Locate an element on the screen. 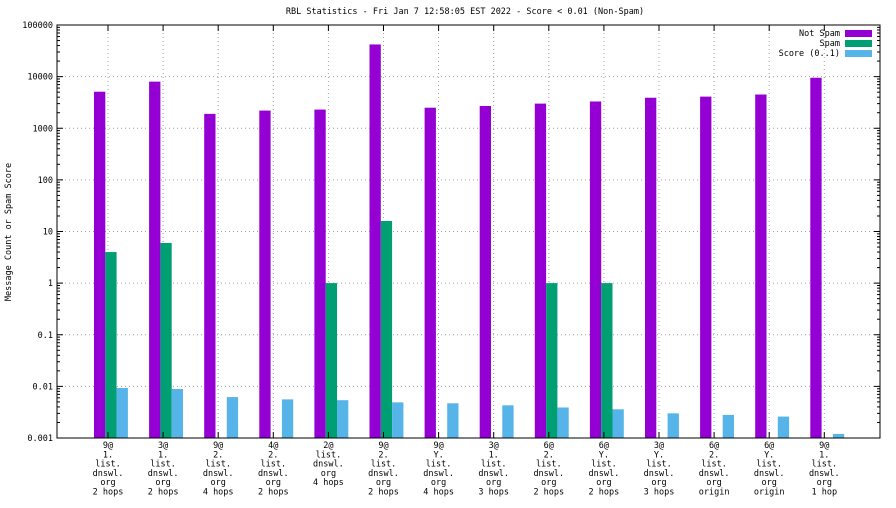 This screenshot has width=896, height=508. x-tick-label-line: 3 hops is located at coordinates (659, 493).